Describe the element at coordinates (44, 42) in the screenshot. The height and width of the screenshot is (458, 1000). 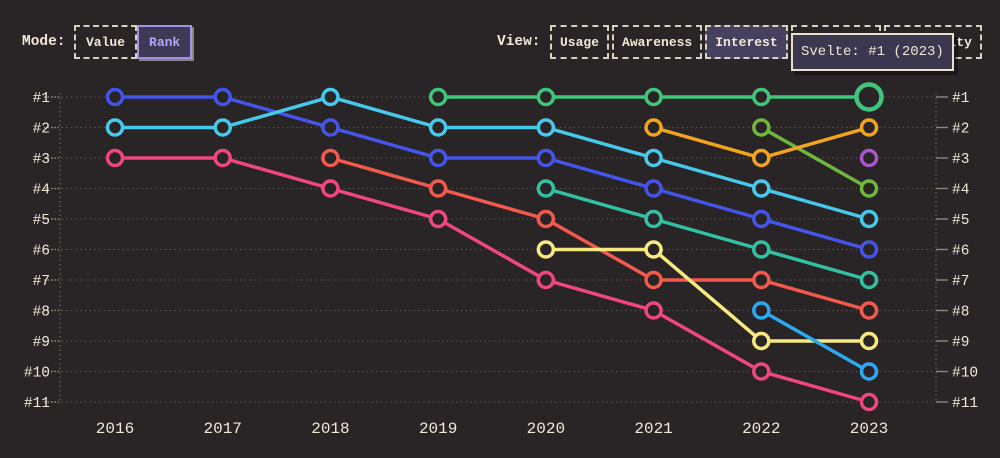
I see `mode-label: Mode:` at that location.